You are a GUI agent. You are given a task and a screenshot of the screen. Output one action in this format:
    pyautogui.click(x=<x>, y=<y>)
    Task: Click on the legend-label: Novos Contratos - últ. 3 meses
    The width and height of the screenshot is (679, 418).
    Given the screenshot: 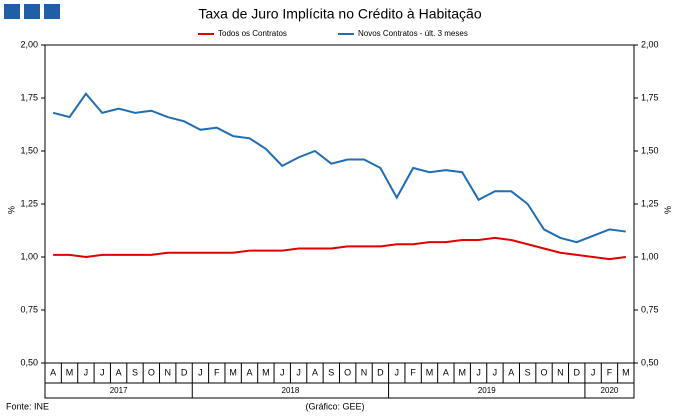 What is the action you would take?
    pyautogui.click(x=413, y=33)
    